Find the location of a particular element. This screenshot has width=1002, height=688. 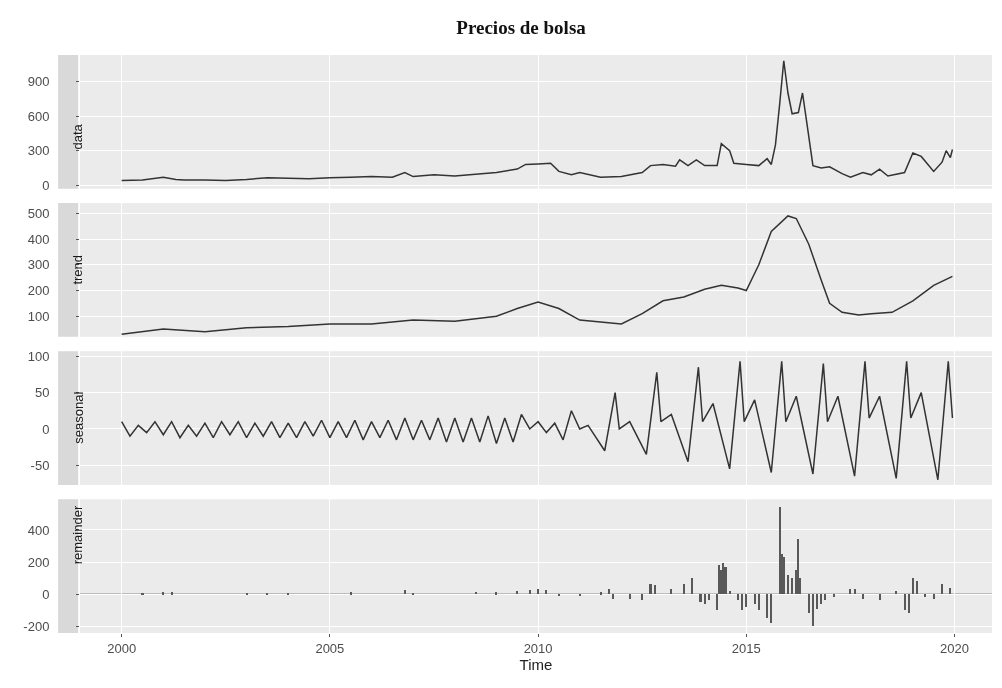

y-tick-label: -200 is located at coordinates (36, 627).